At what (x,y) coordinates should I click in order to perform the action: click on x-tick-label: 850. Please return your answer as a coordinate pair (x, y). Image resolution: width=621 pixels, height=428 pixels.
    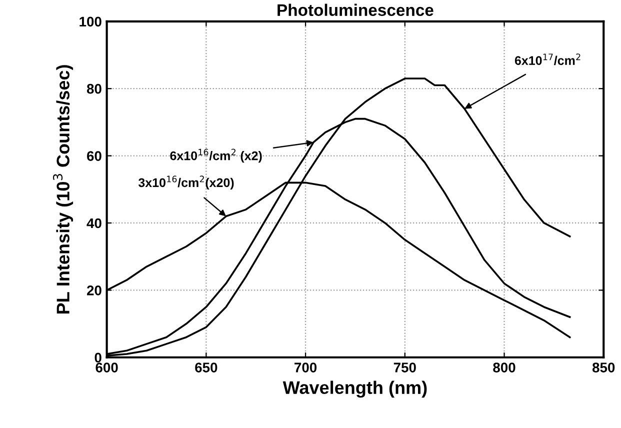
    Looking at the image, I should click on (603, 367).